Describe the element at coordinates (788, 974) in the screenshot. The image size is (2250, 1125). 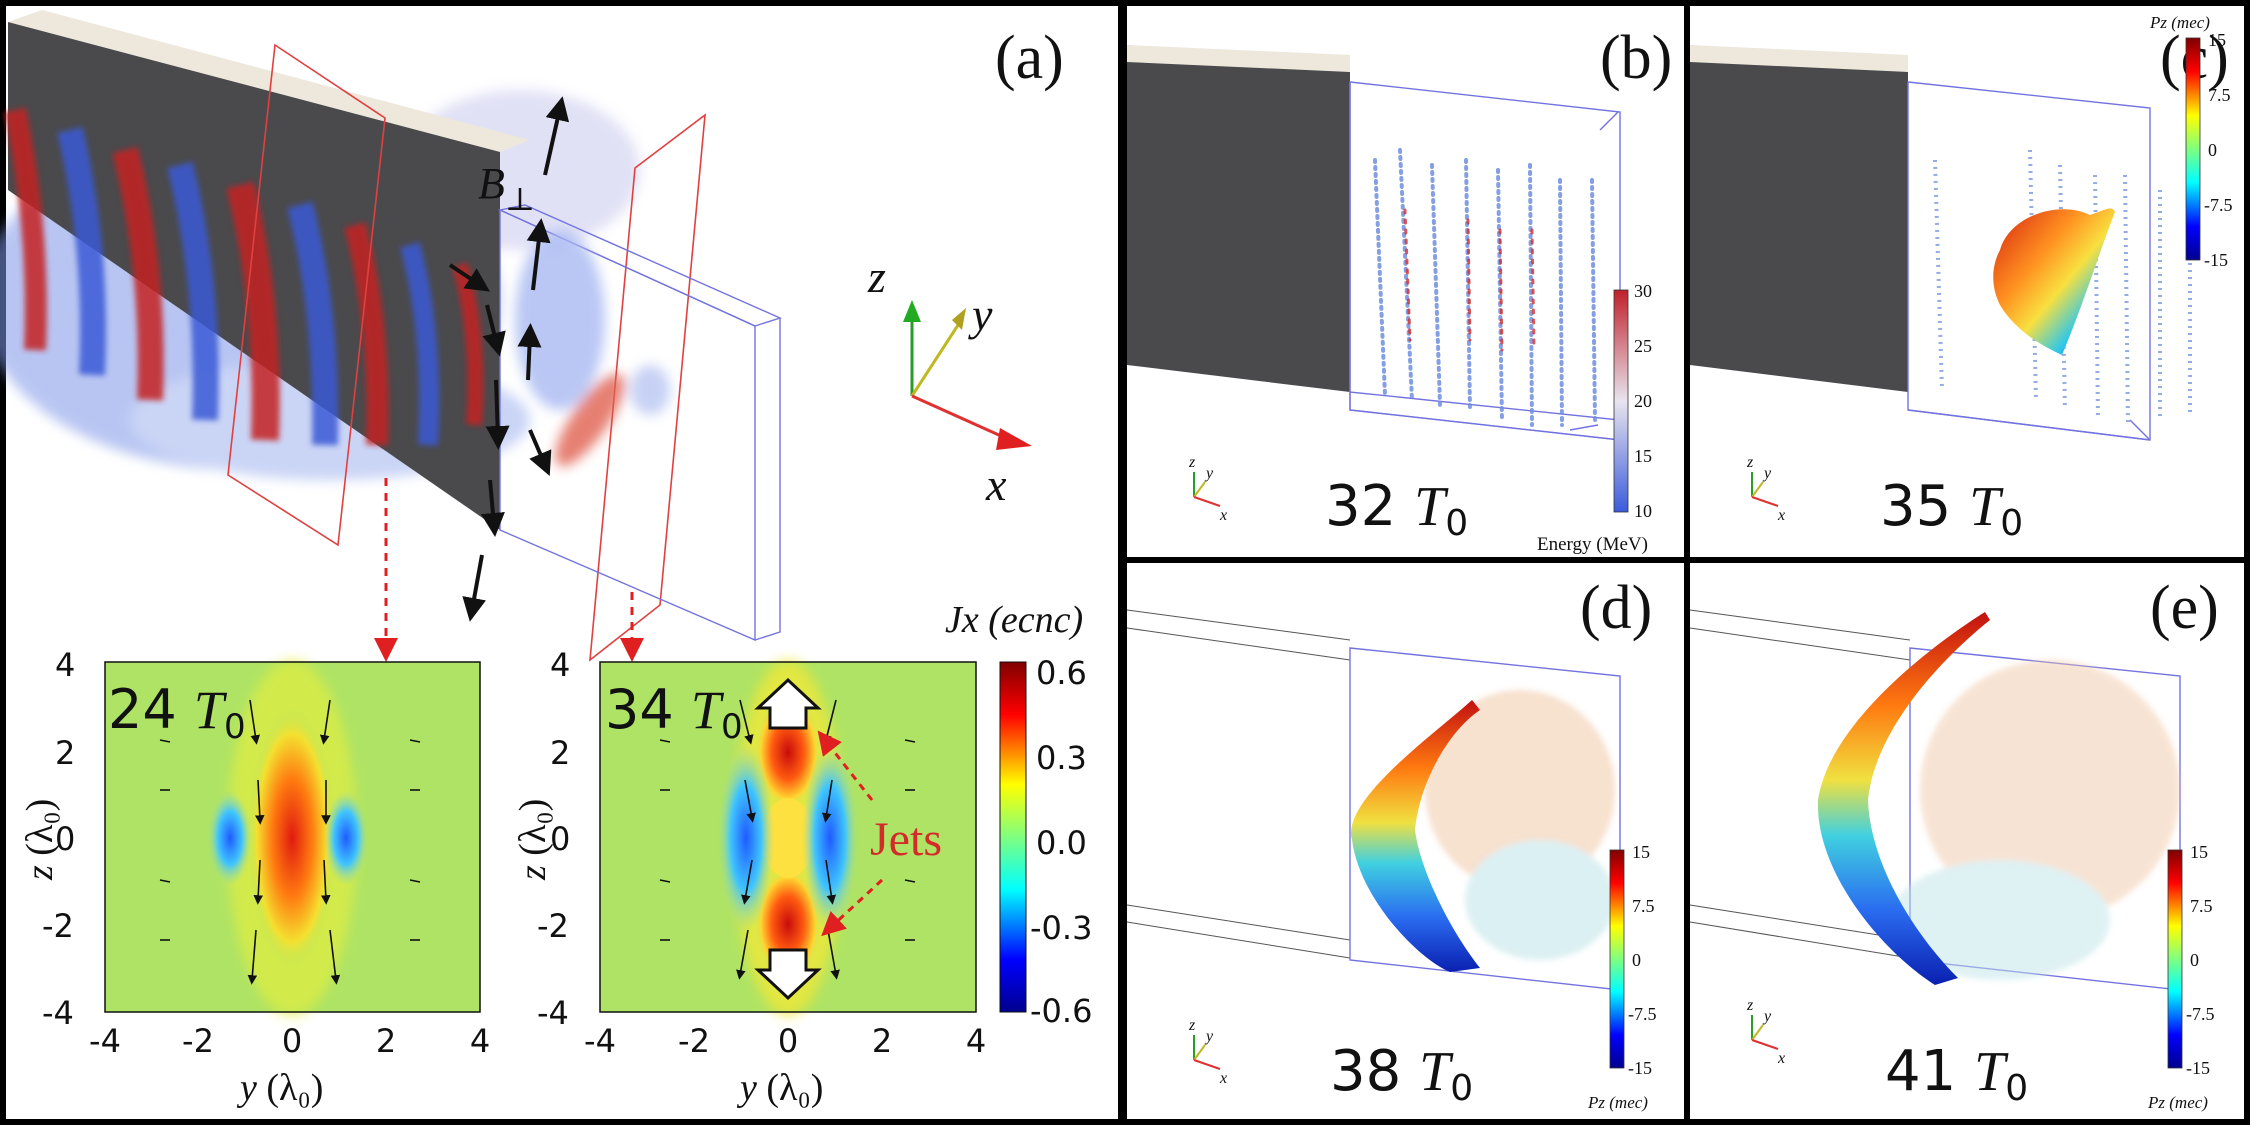
I see `jet-arrow-down` at that location.